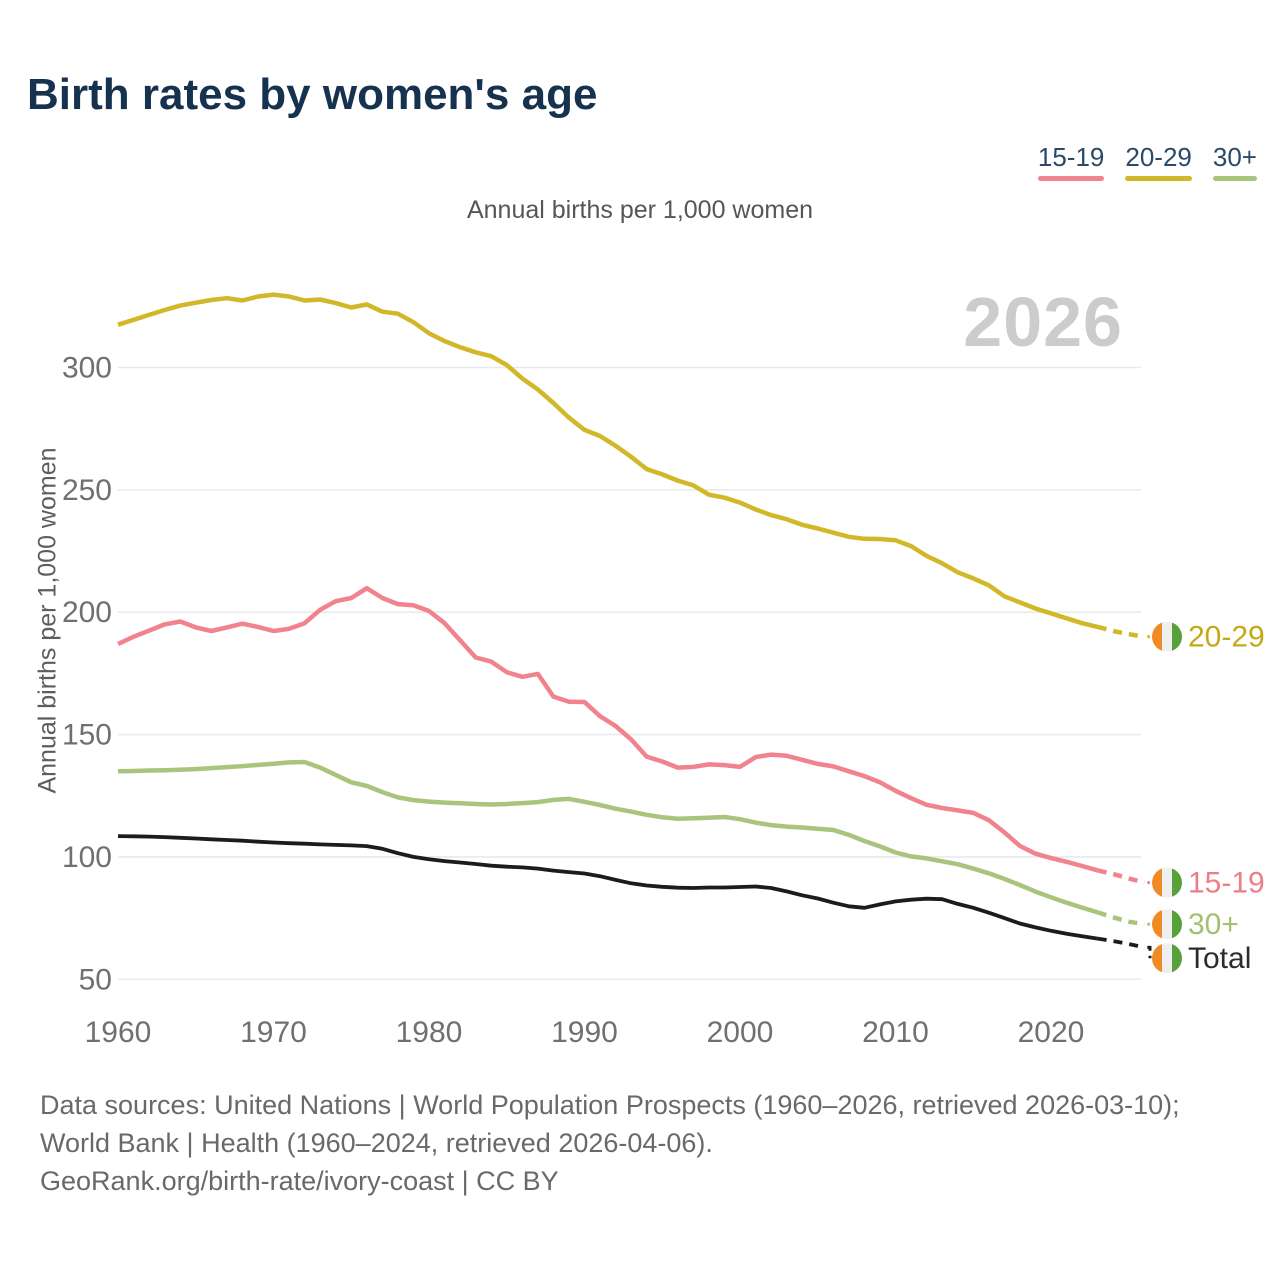 The image size is (1280, 1280). What do you see at coordinates (640, 210) in the screenshot?
I see `chart-subtitle: Annual births per 1,000 women` at bounding box center [640, 210].